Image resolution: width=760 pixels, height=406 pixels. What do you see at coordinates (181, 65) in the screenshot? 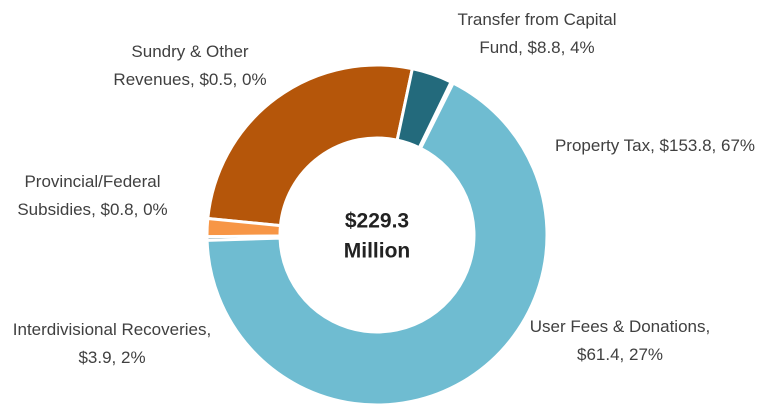
I see `label-part: Sundry & Other Revenues` at bounding box center [181, 65].